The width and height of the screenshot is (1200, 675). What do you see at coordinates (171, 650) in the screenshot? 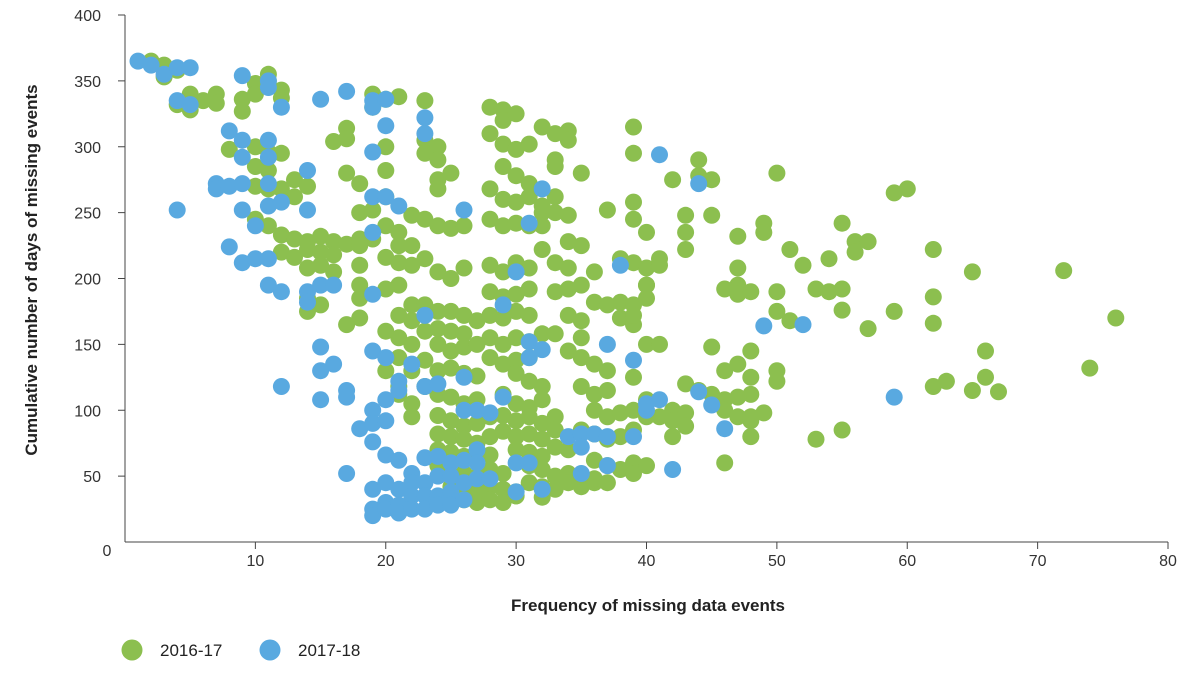
I see `legend-item-2016-17: 2016-17` at bounding box center [171, 650].